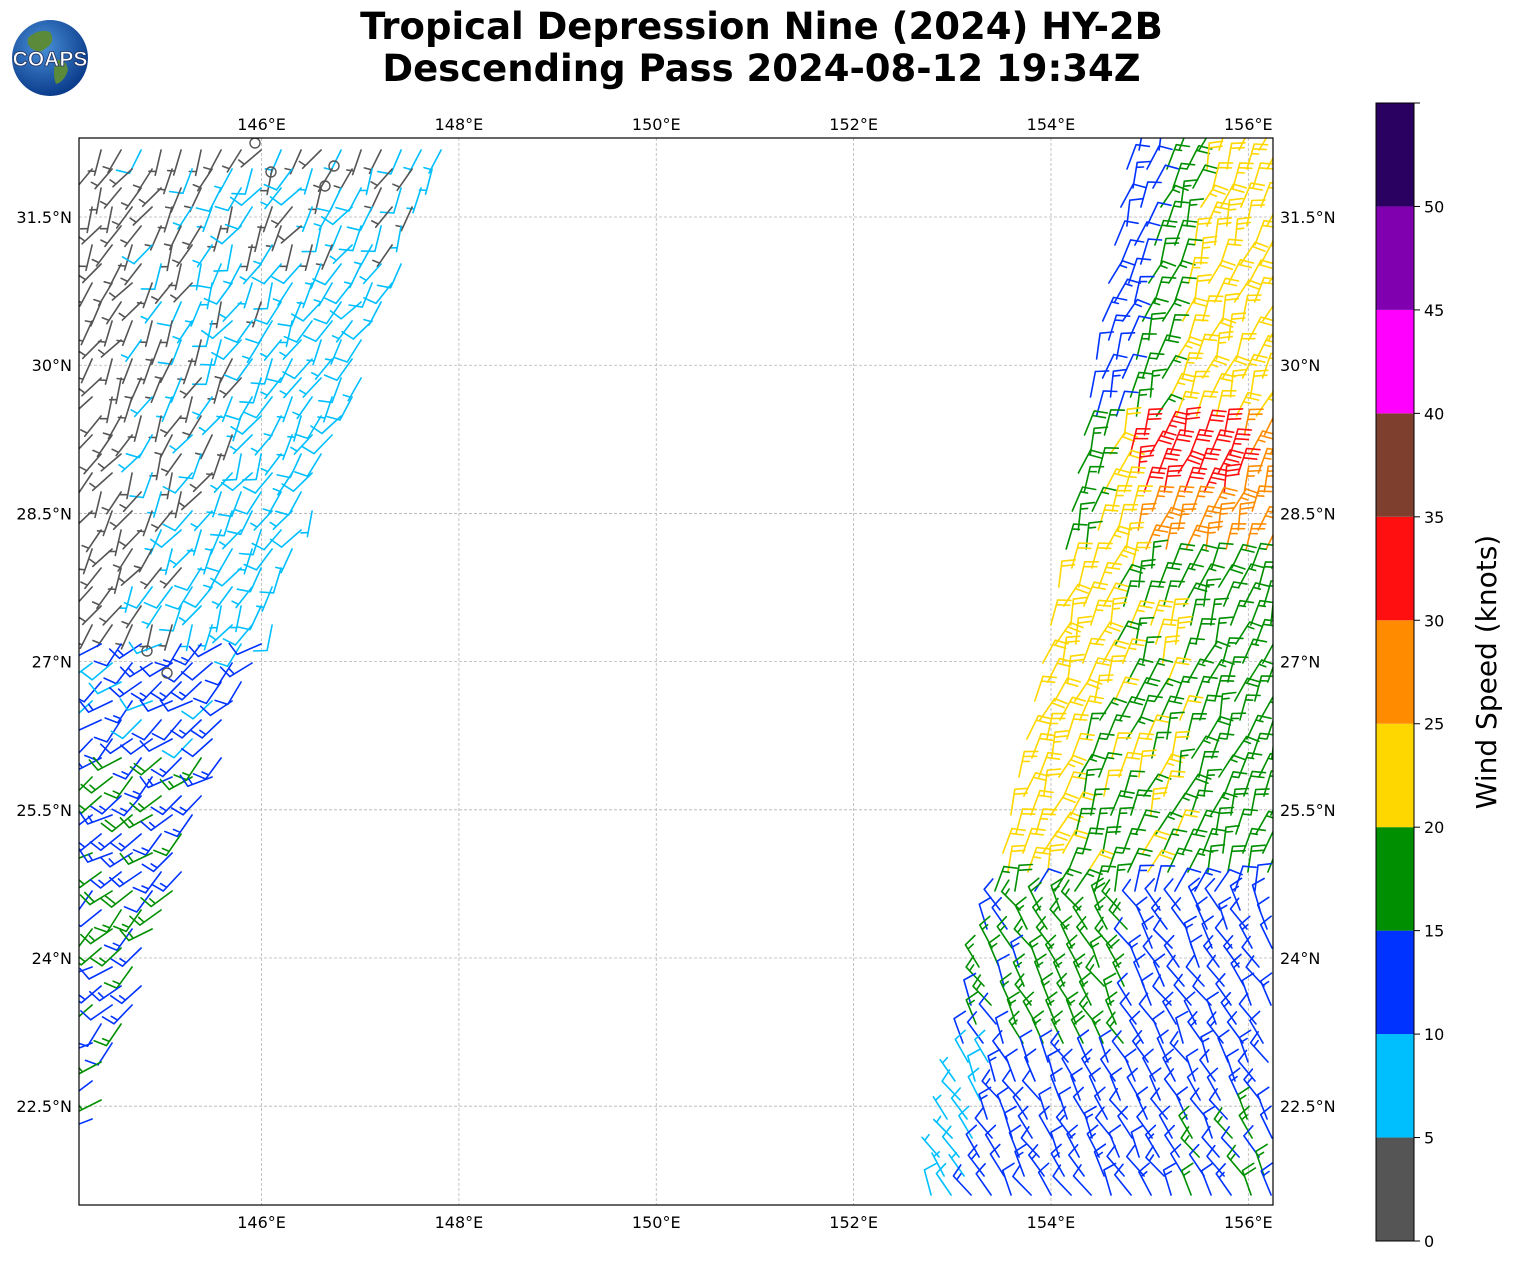 This screenshot has height=1264, width=1513. Describe the element at coordinates (853, 1222) in the screenshot. I see `lon-tick-label-bottom: 152°E` at that location.